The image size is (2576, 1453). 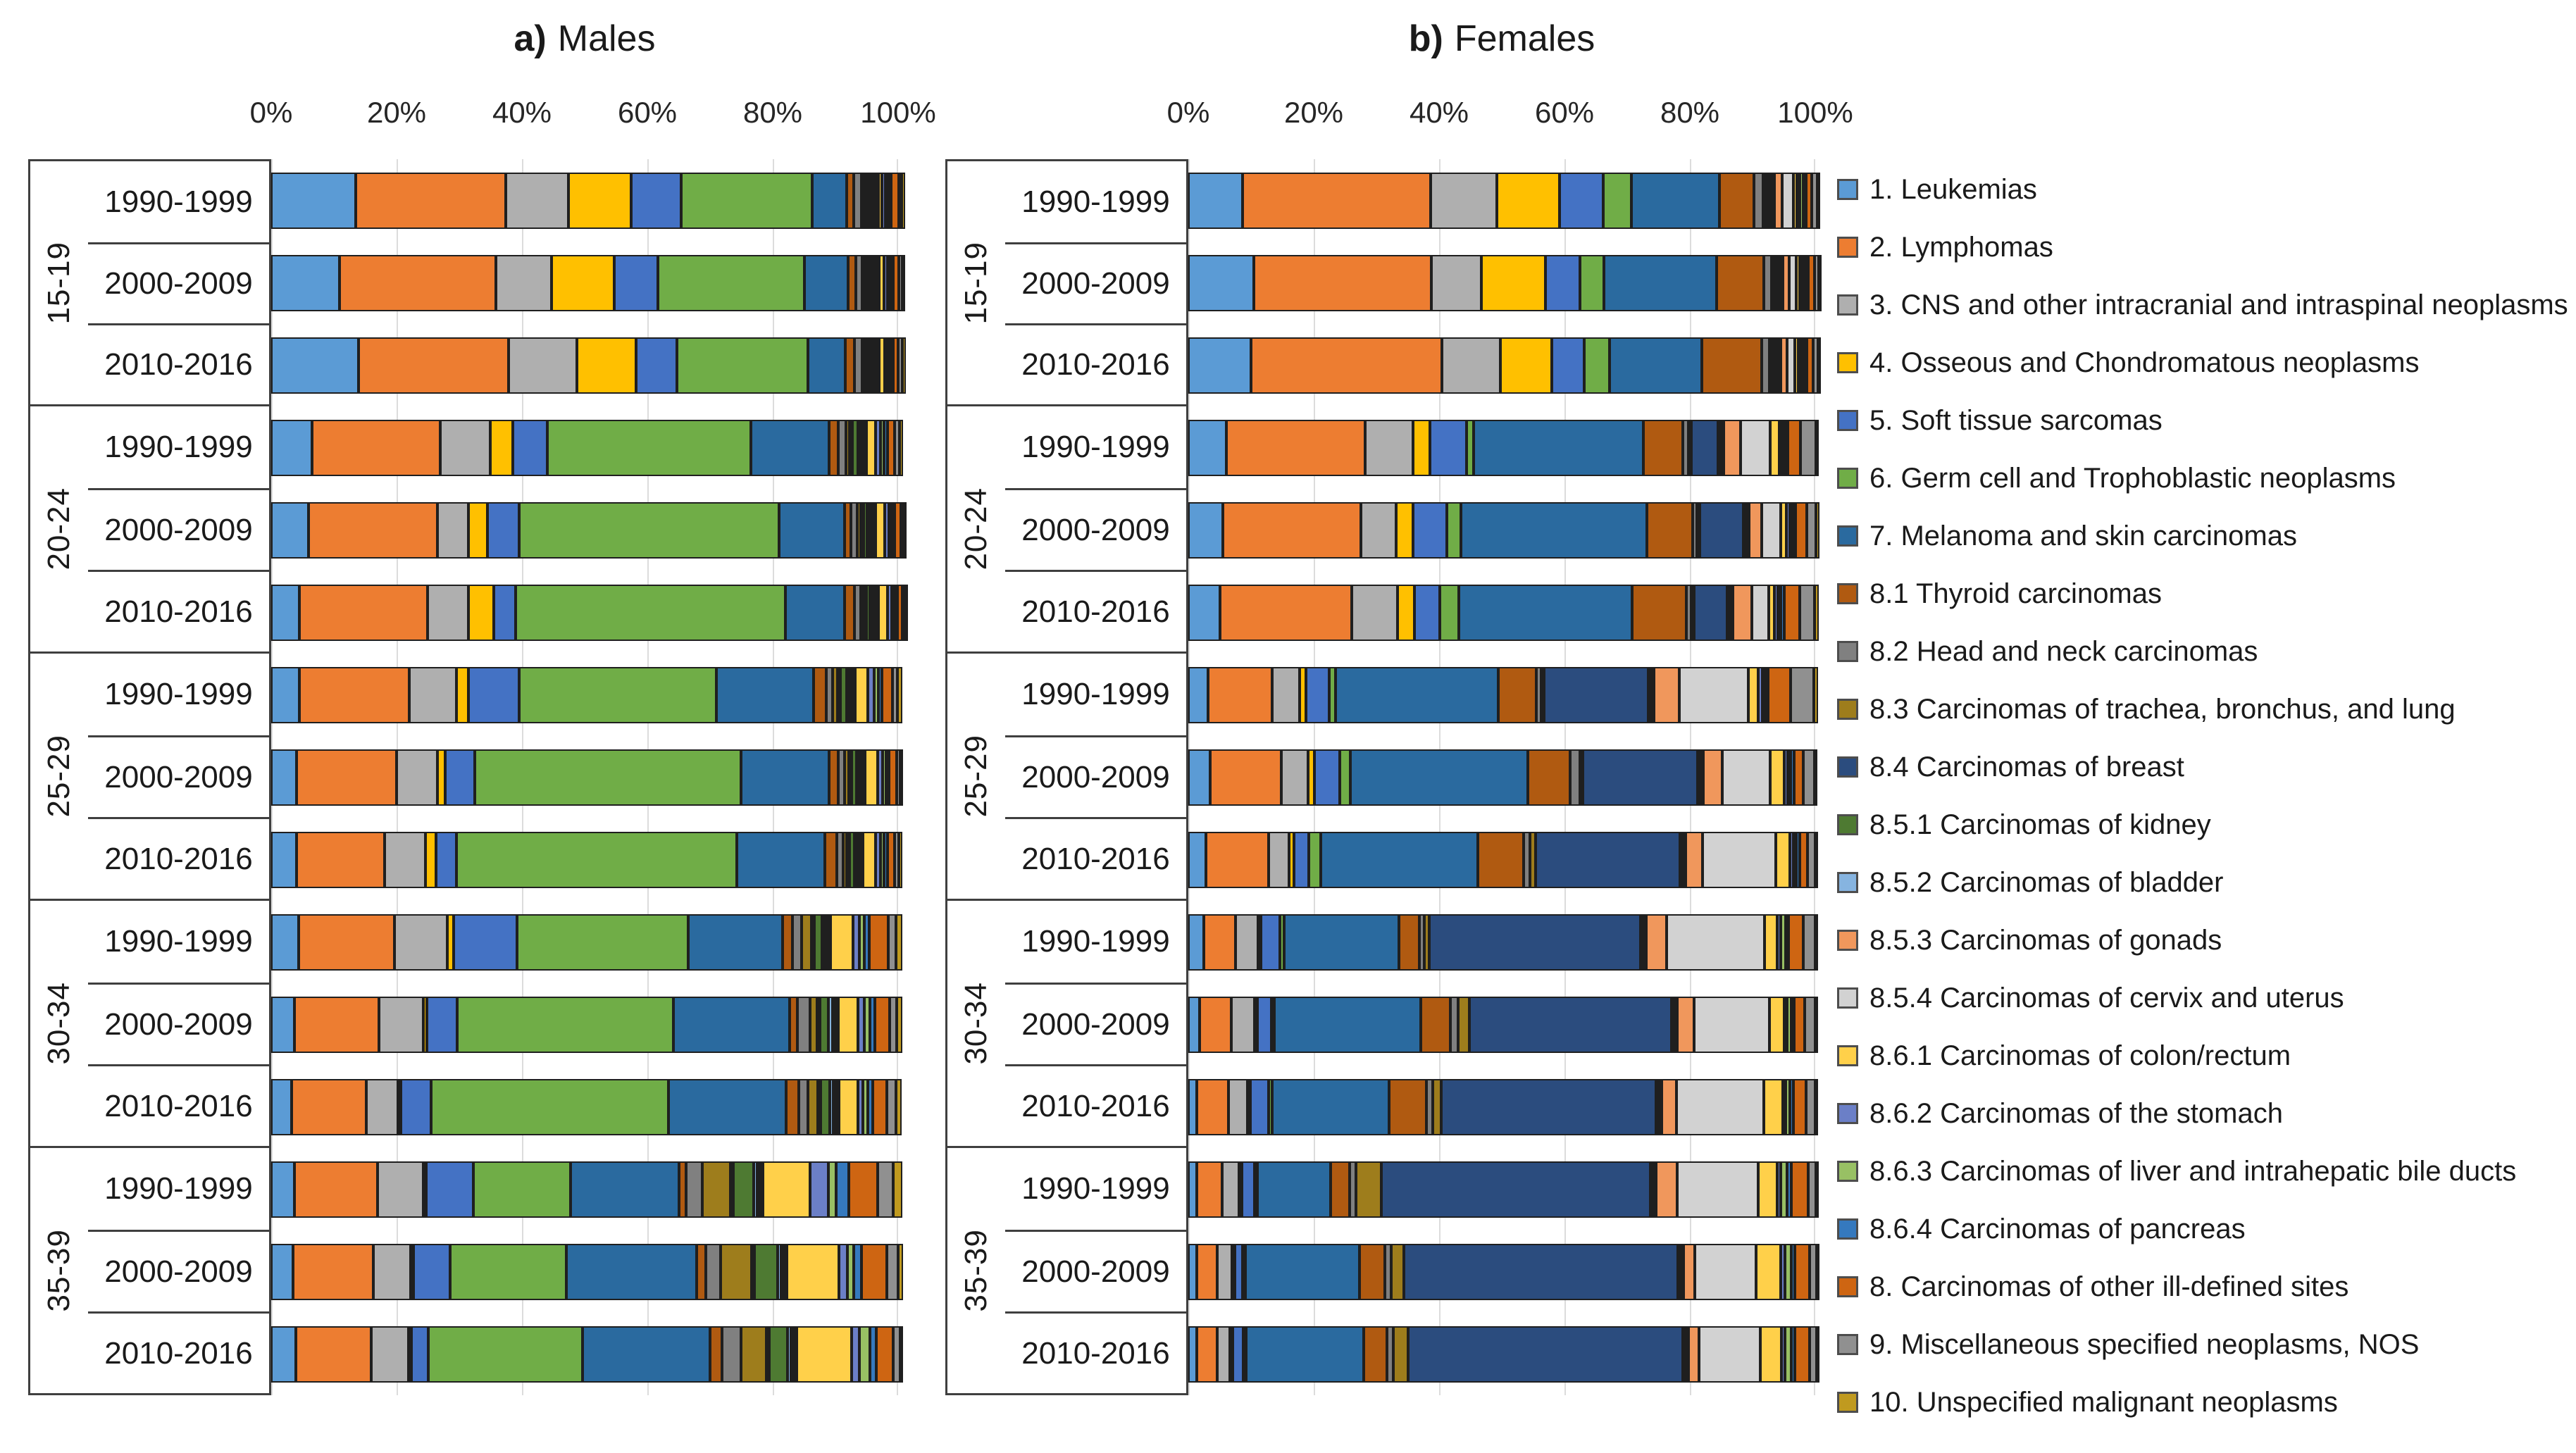 What do you see at coordinates (2016, 420) in the screenshot?
I see `legend-item-label: 5. Soft tissue sarcomas` at bounding box center [2016, 420].